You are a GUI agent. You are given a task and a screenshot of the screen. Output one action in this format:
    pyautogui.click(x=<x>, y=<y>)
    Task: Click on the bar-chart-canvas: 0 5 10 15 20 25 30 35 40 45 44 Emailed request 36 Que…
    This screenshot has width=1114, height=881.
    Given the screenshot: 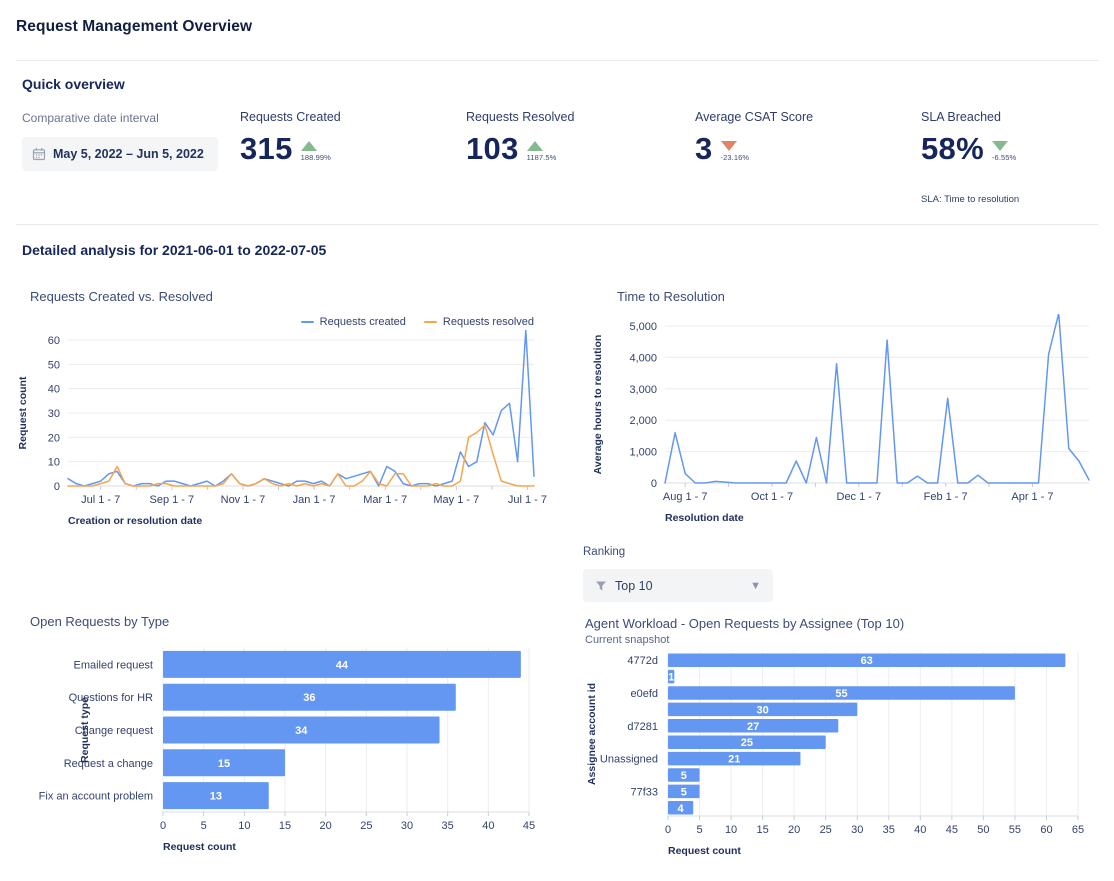 What is the action you would take?
    pyautogui.click(x=287, y=750)
    